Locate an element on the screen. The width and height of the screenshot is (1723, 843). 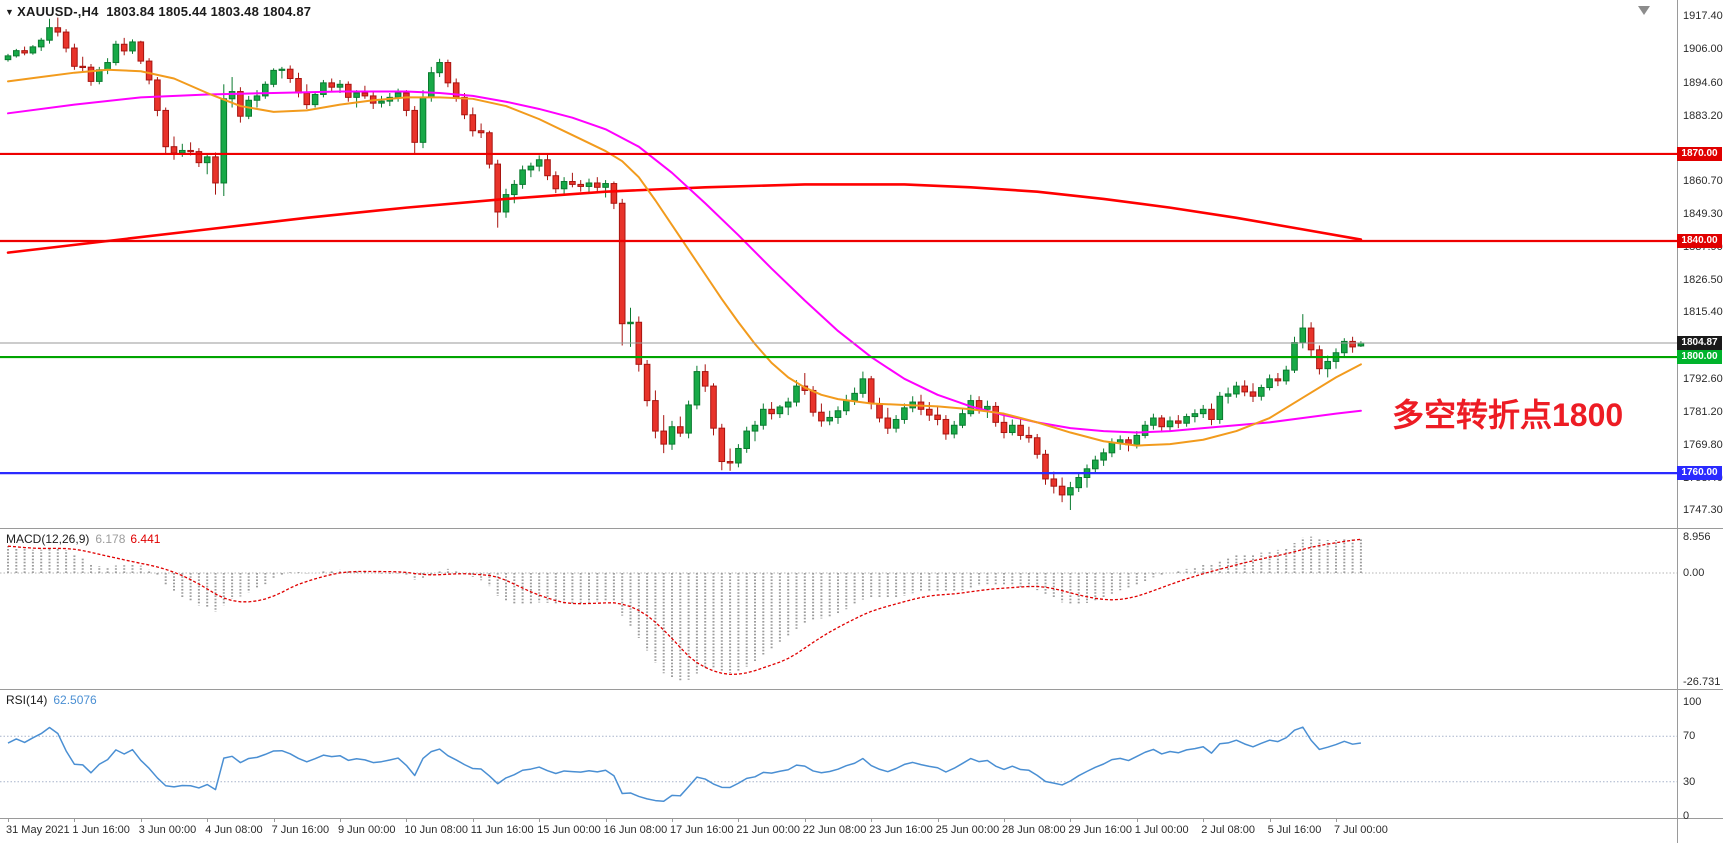
rsi-axis-label: 0 is located at coordinates (1686, 816).